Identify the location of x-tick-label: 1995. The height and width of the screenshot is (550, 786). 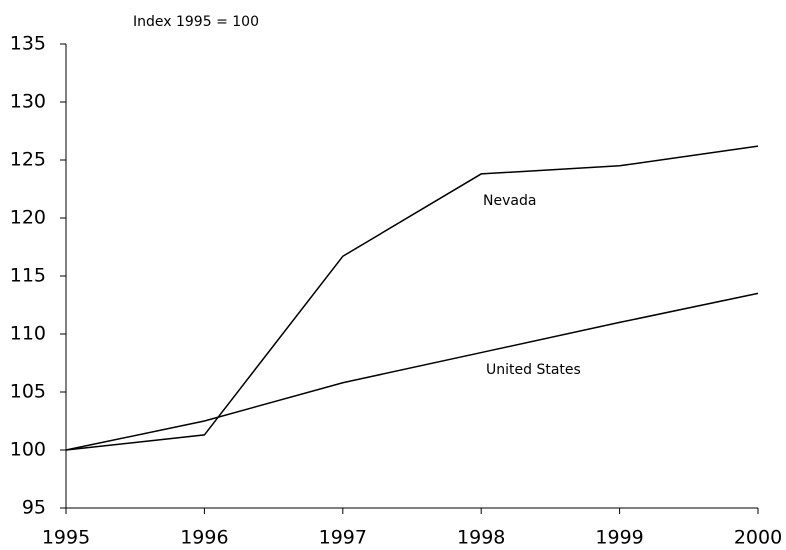
(66, 538).